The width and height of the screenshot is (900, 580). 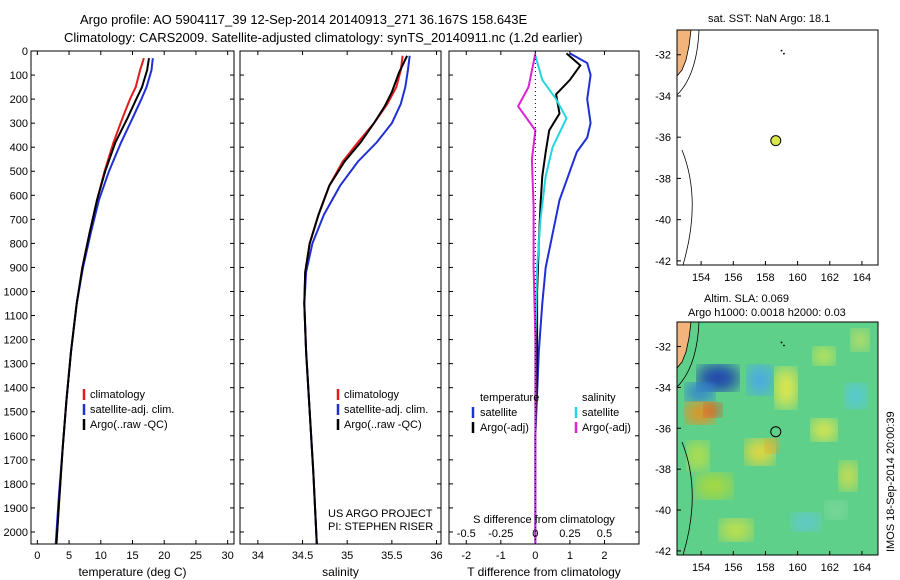 What do you see at coordinates (258, 556) in the screenshot?
I see `x-tick-label: 34` at bounding box center [258, 556].